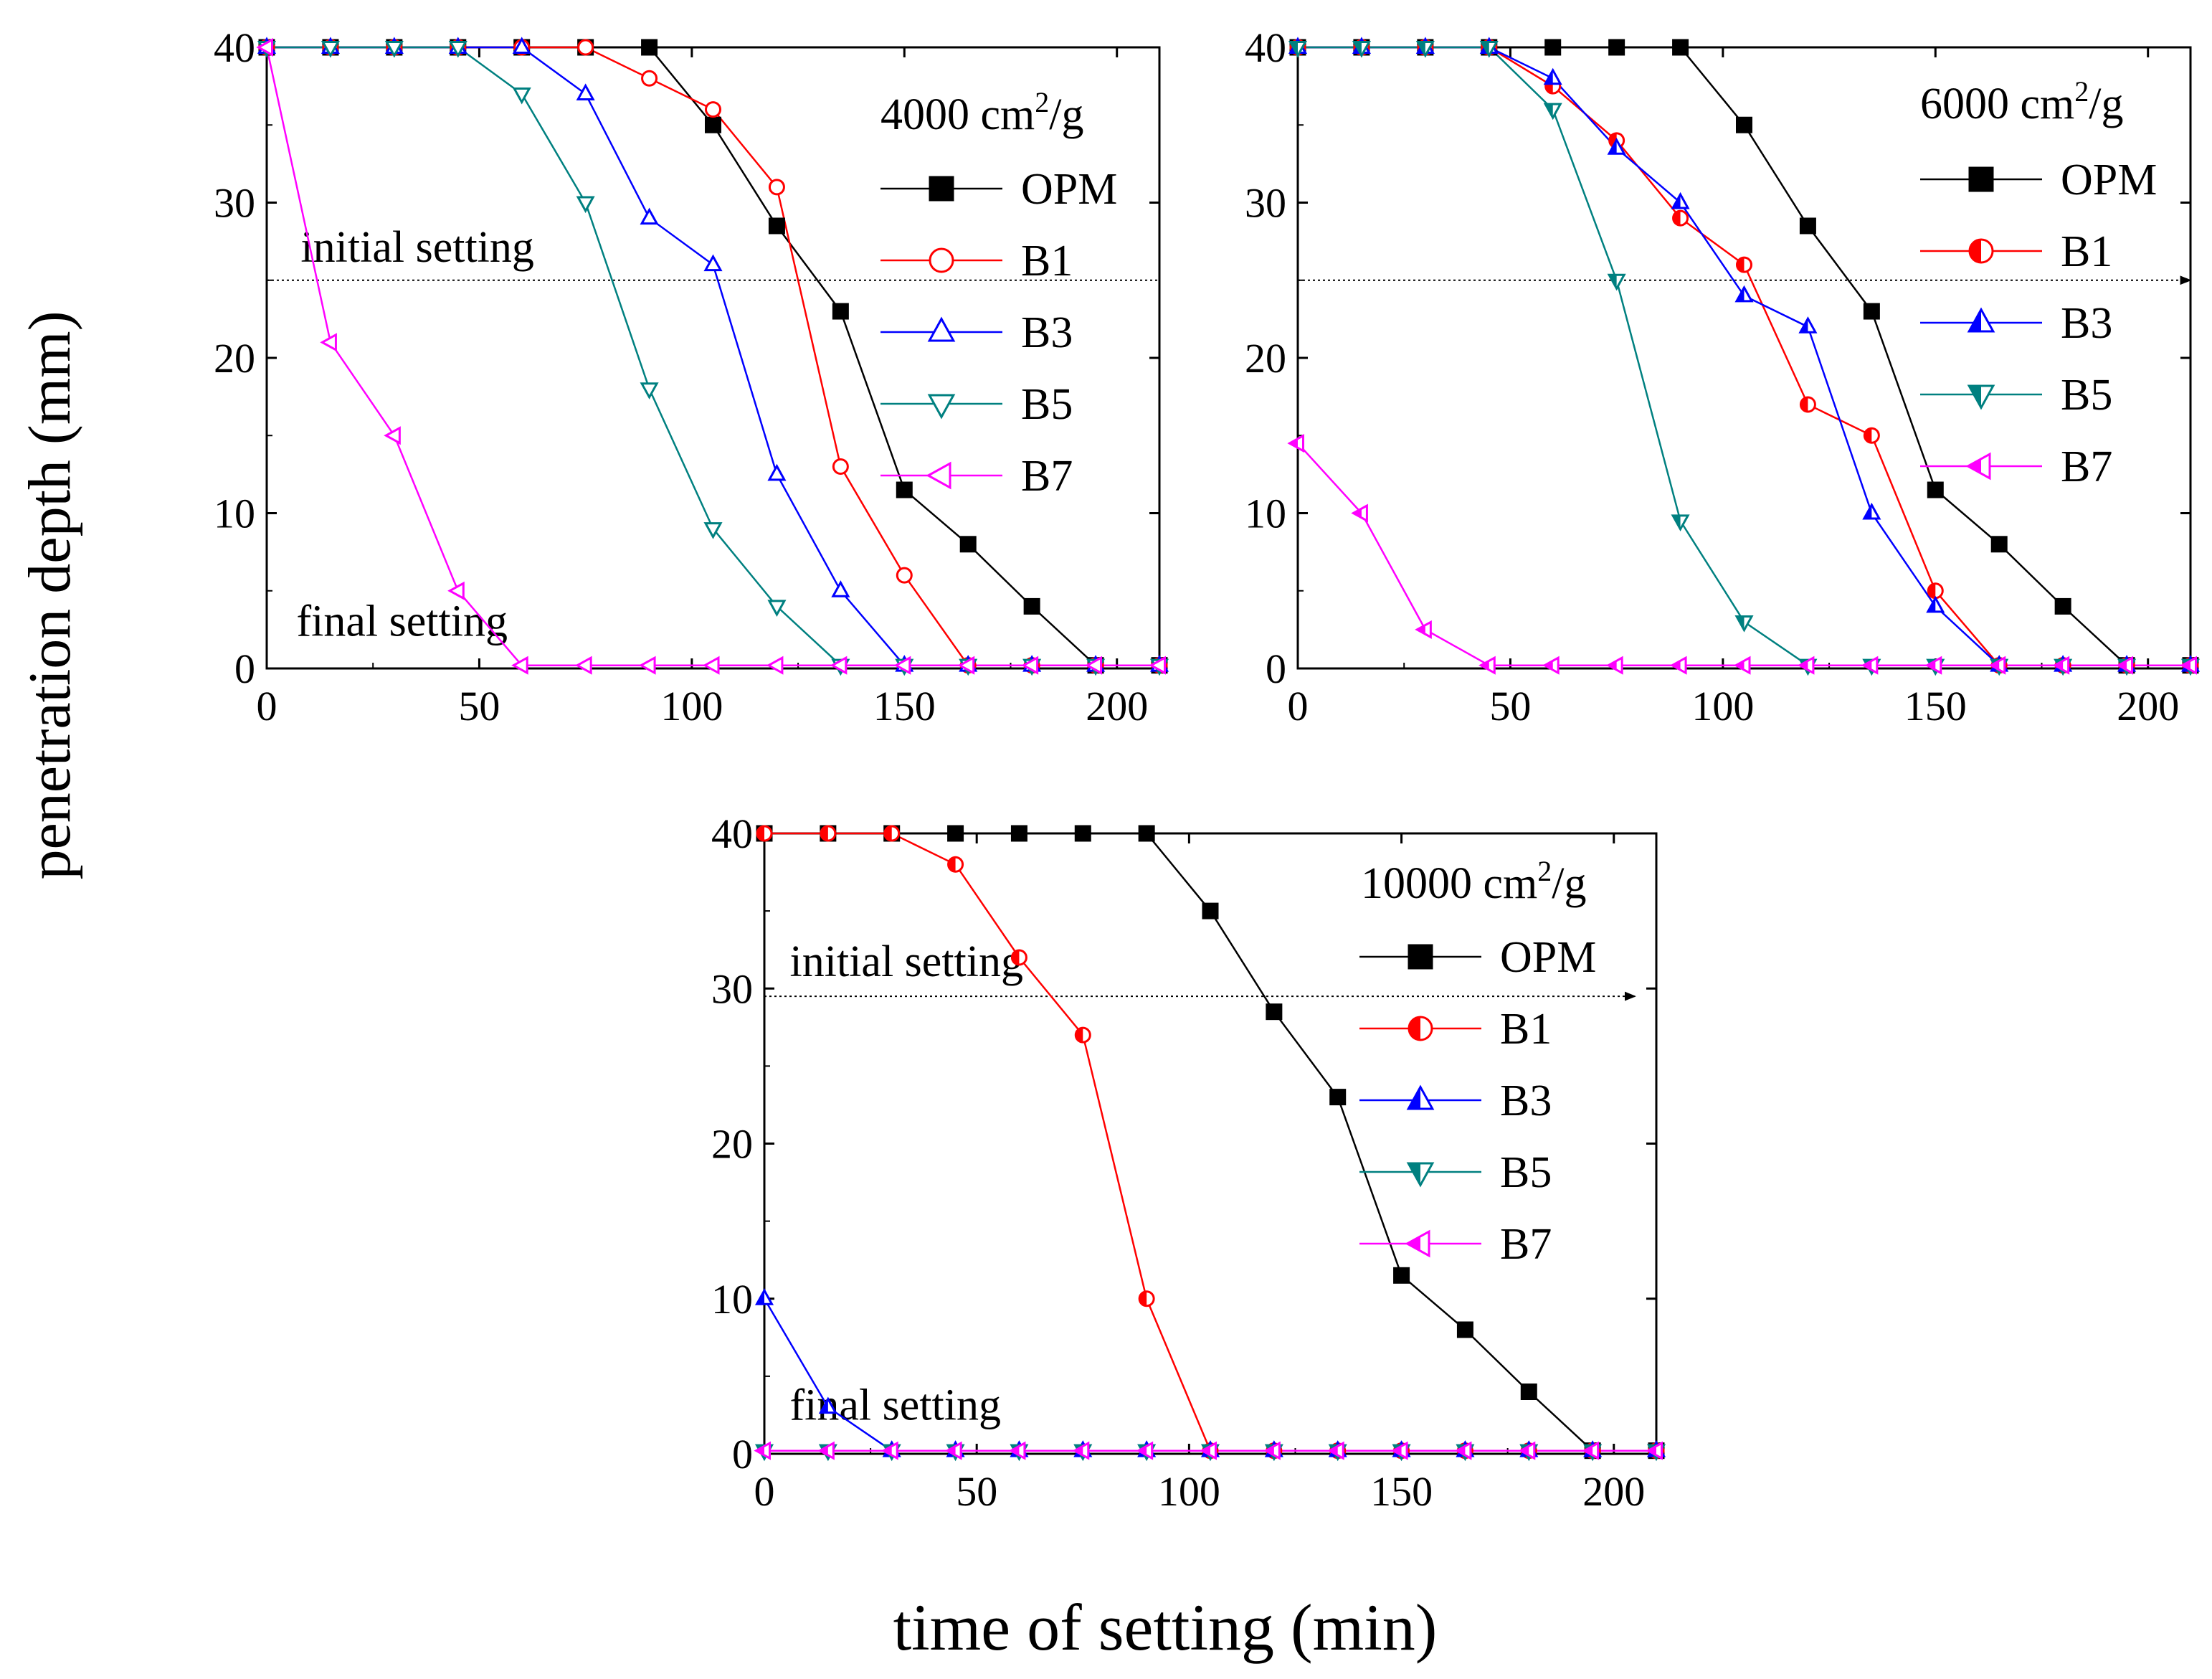 This screenshot has width=2212, height=1679. Describe the element at coordinates (403, 621) in the screenshot. I see `annotation-final-setting: final setting` at that location.